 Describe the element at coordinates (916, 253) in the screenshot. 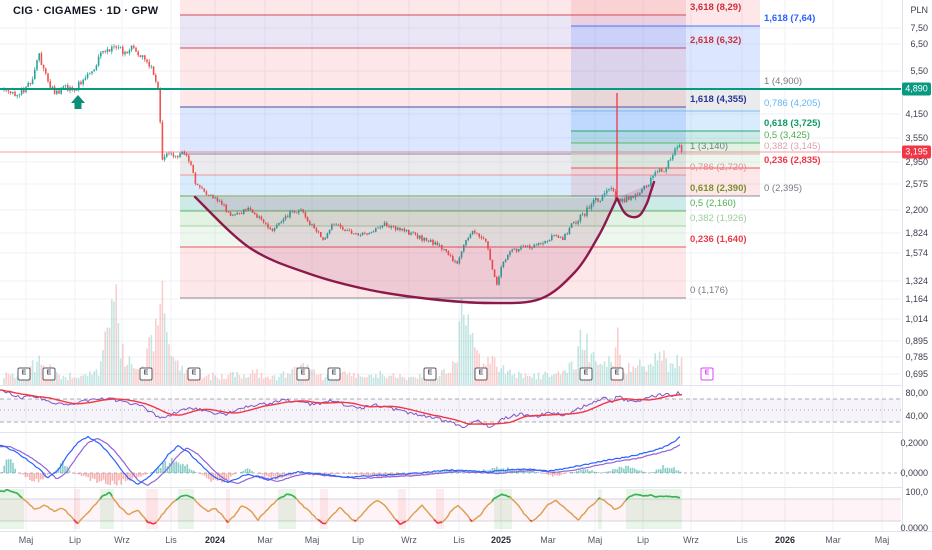

I see `price-tick: 1,574` at that location.